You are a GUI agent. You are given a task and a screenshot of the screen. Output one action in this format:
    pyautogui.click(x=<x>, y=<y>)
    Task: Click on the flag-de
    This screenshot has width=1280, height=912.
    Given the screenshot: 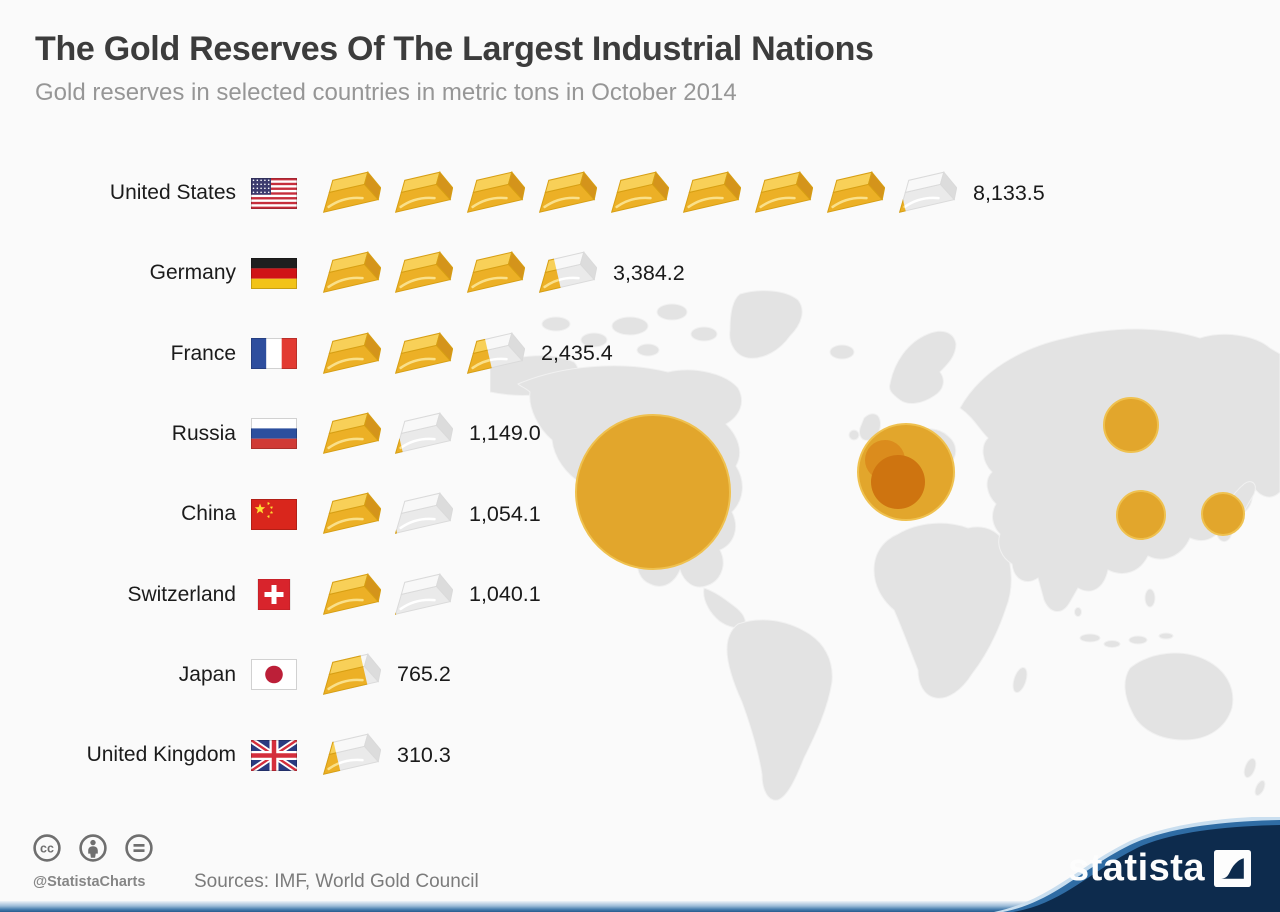 What is the action you would take?
    pyautogui.click(x=274, y=273)
    